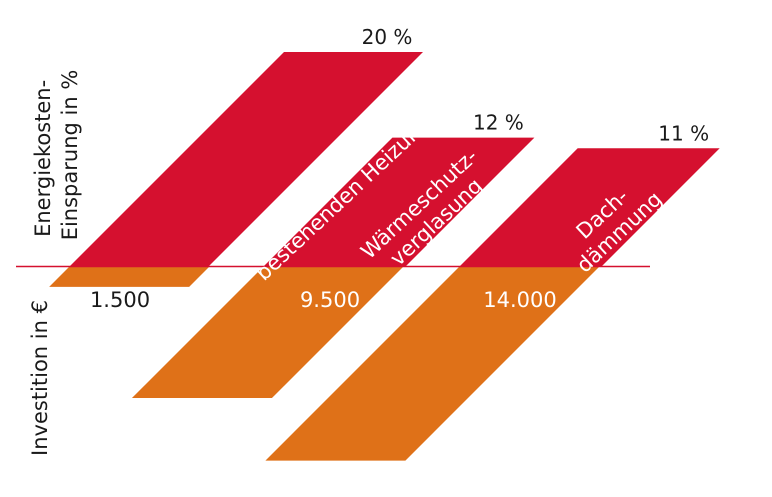 The height and width of the screenshot is (497, 772). Describe the element at coordinates (120, 300) in the screenshot. I see `investment-value-label: 1.500` at that location.